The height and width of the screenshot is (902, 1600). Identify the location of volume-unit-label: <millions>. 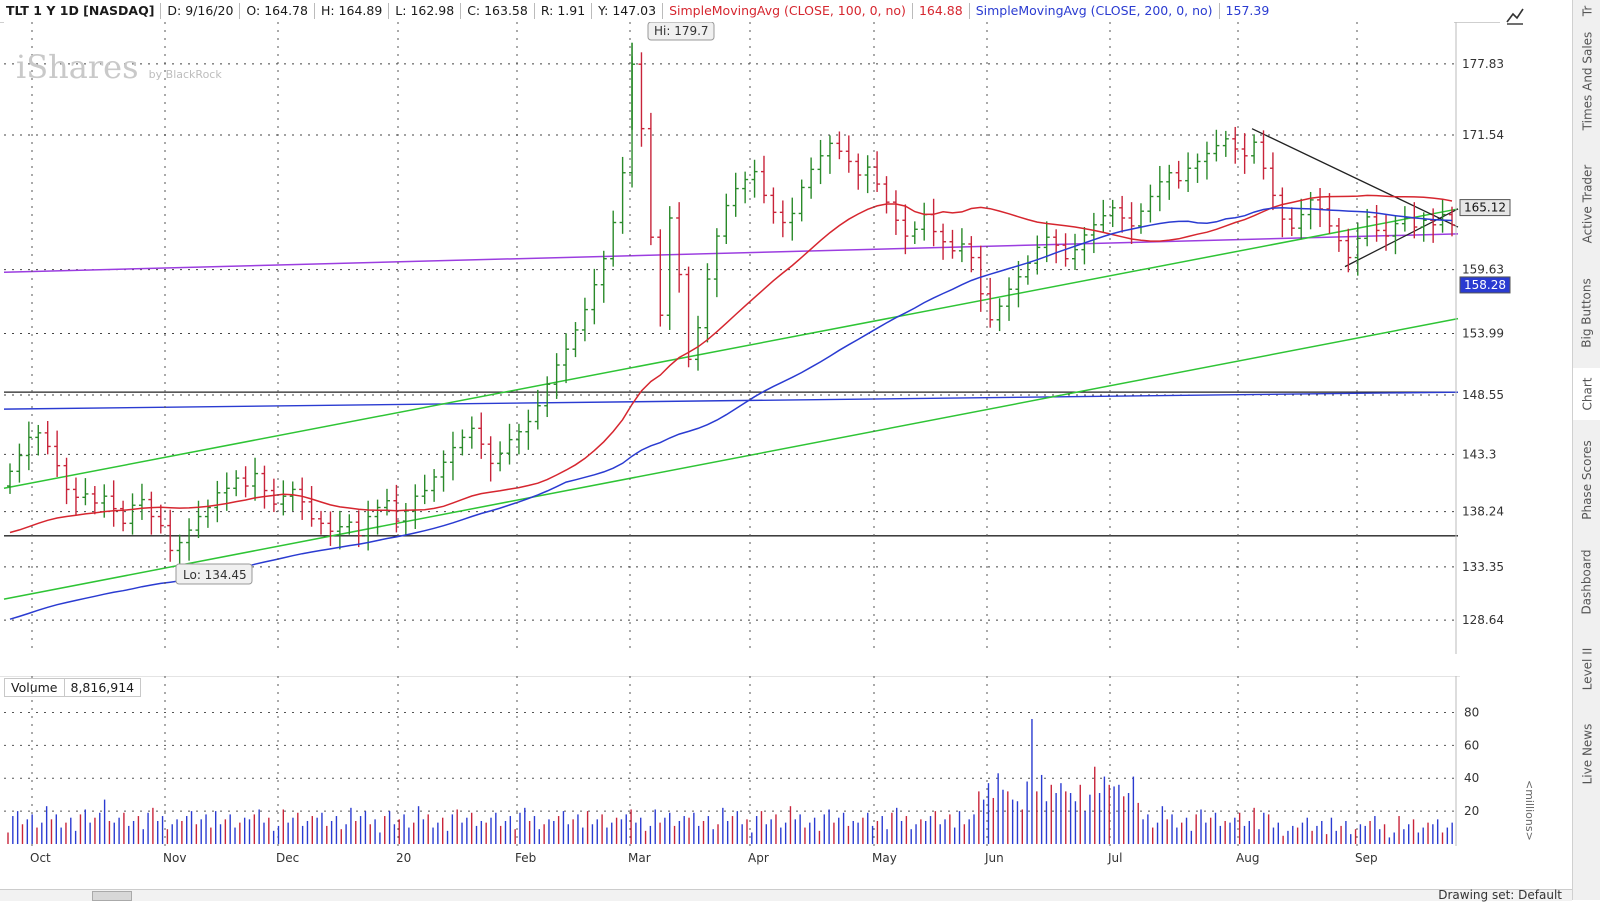
(1529, 810).